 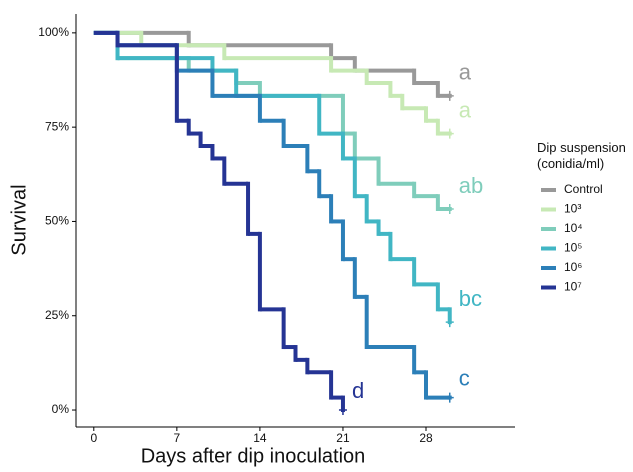 I want to click on y-tick-label: 0%, so click(x=61, y=409).